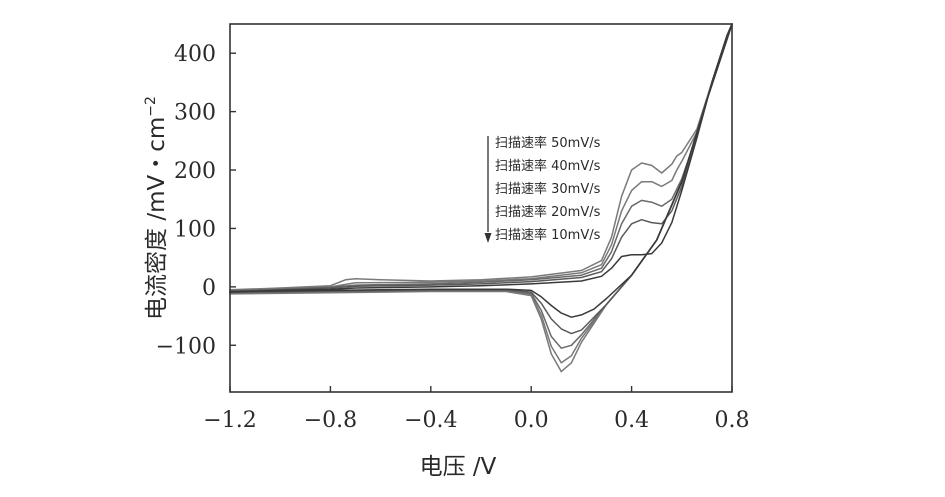  I want to click on x-tick-label: 0.8, so click(732, 420).